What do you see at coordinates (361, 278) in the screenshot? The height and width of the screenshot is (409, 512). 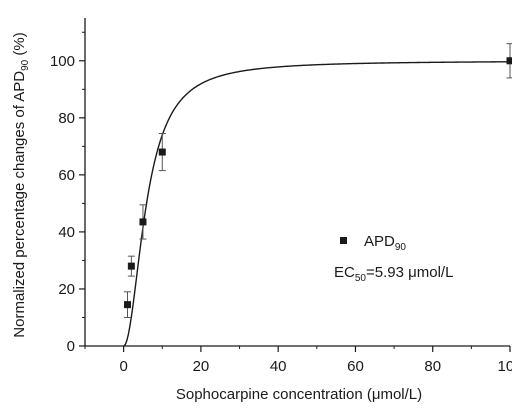 I see `ec50-subscript: 50` at bounding box center [361, 278].